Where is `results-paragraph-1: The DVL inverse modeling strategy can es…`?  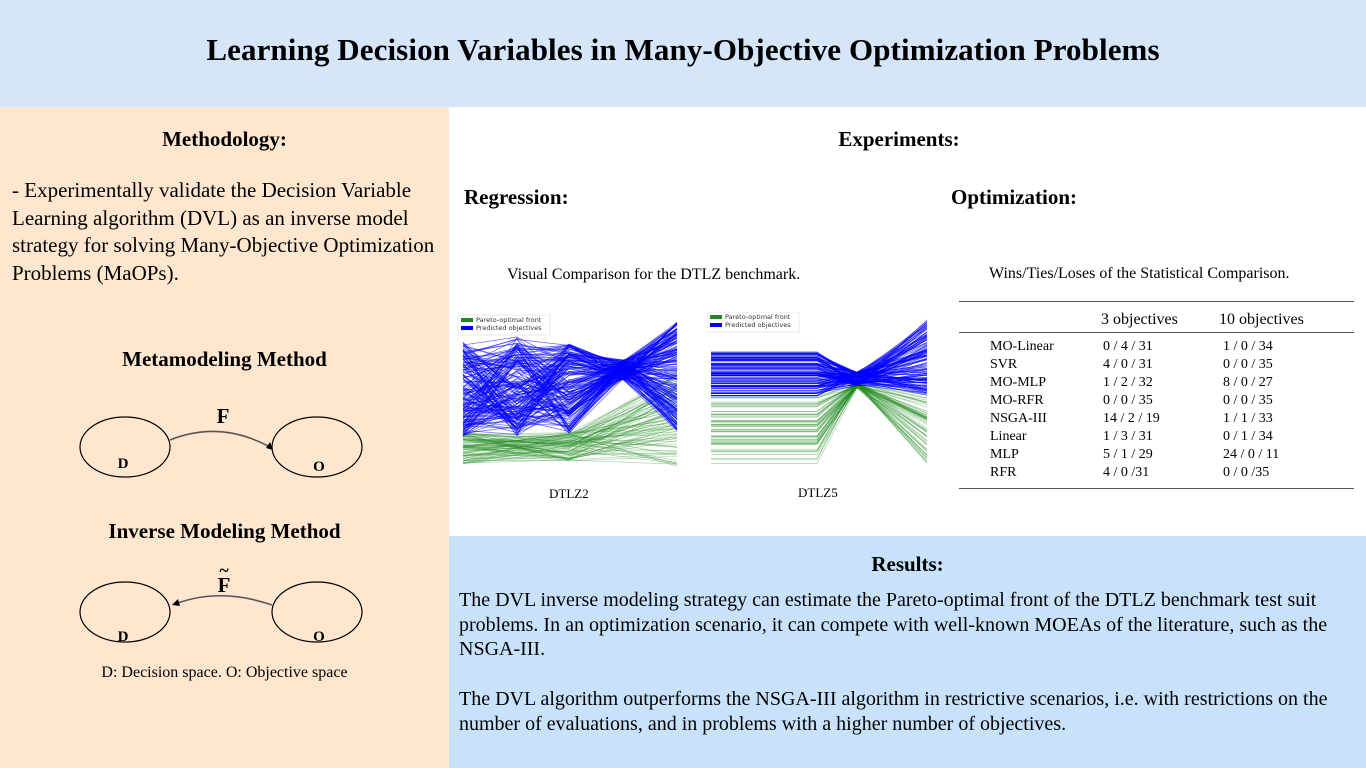
results-paragraph-1: The DVL inverse modeling strategy can es… is located at coordinates (893, 624).